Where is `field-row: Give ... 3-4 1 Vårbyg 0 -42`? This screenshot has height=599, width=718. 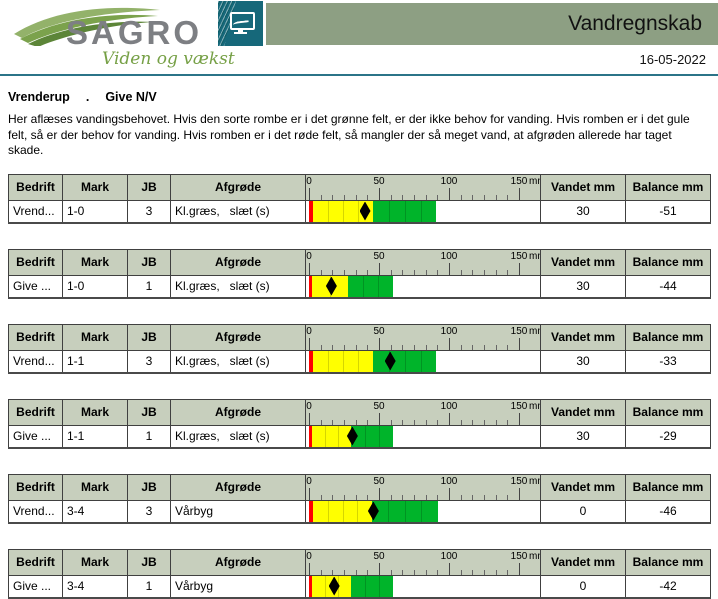 field-row: Give ... 3-4 1 Vårbyg 0 -42 is located at coordinates (359, 586).